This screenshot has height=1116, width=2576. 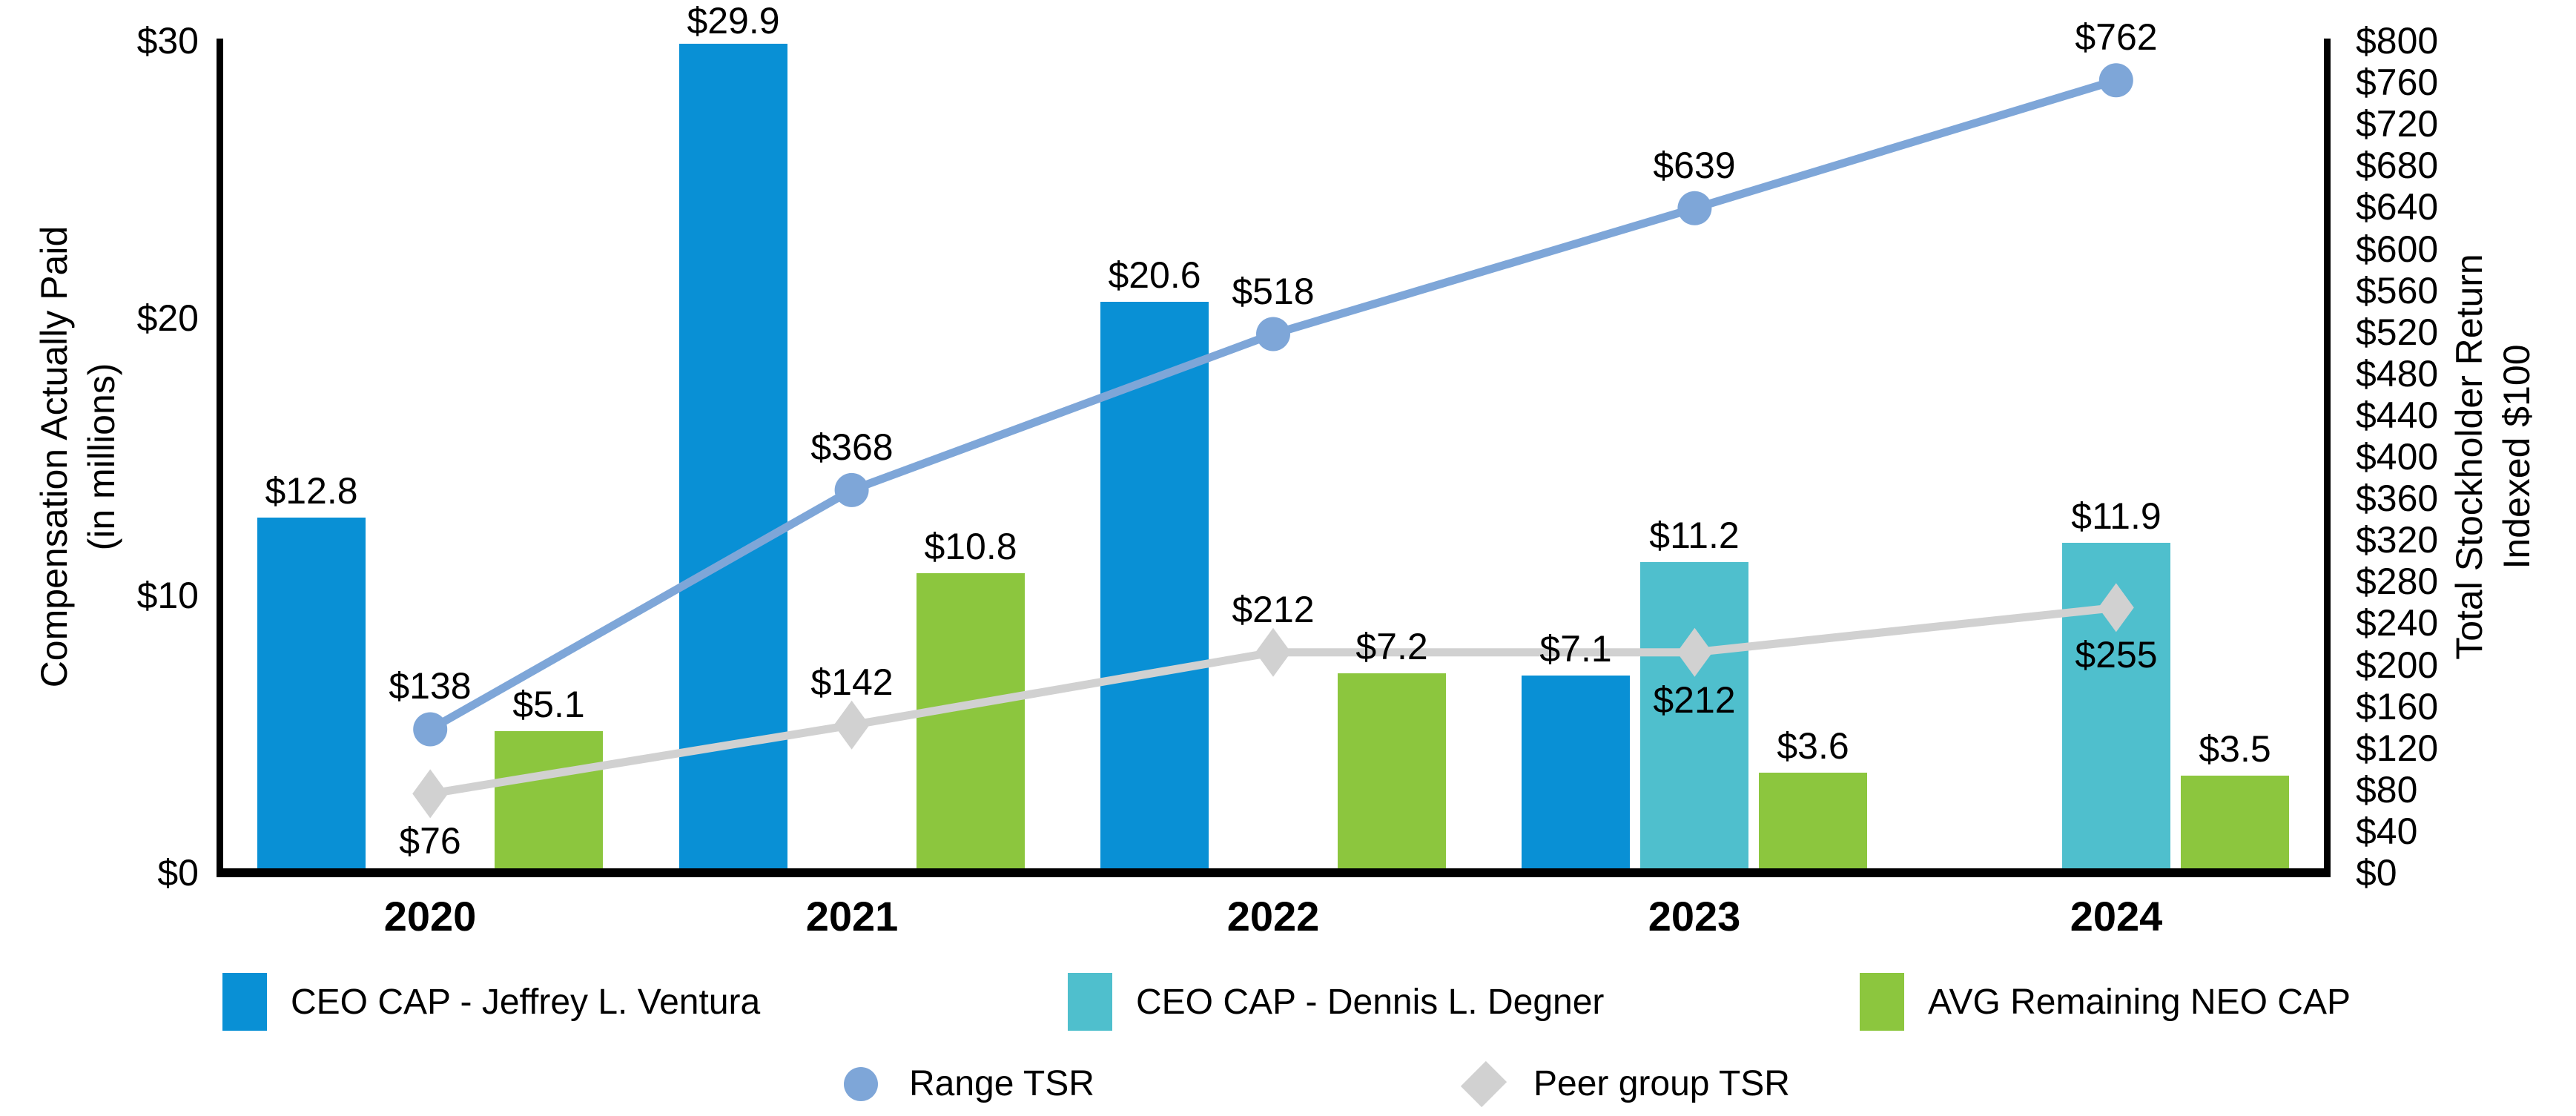 I want to click on circle-marker-range-tsr-2021, so click(x=851, y=489).